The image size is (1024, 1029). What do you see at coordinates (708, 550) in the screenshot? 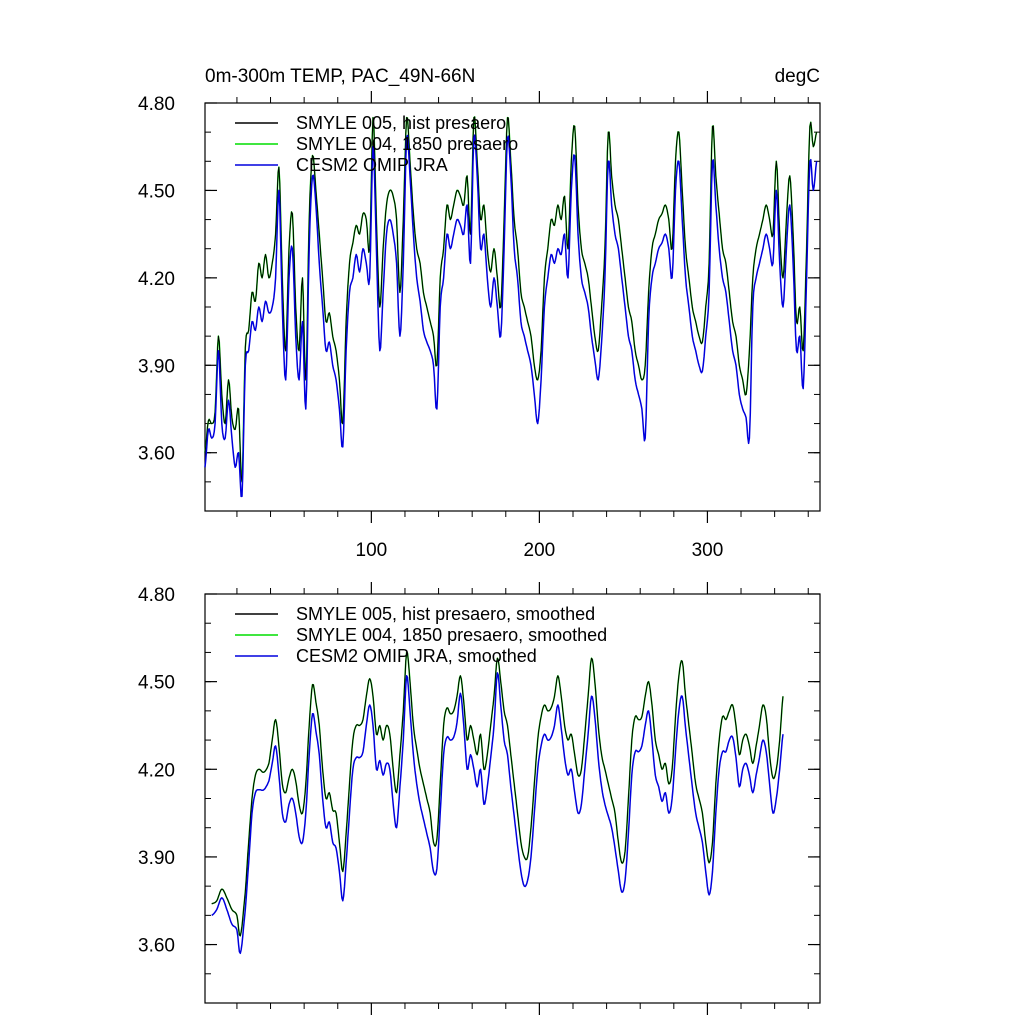
I see `x-tick-label: 300` at bounding box center [708, 550].